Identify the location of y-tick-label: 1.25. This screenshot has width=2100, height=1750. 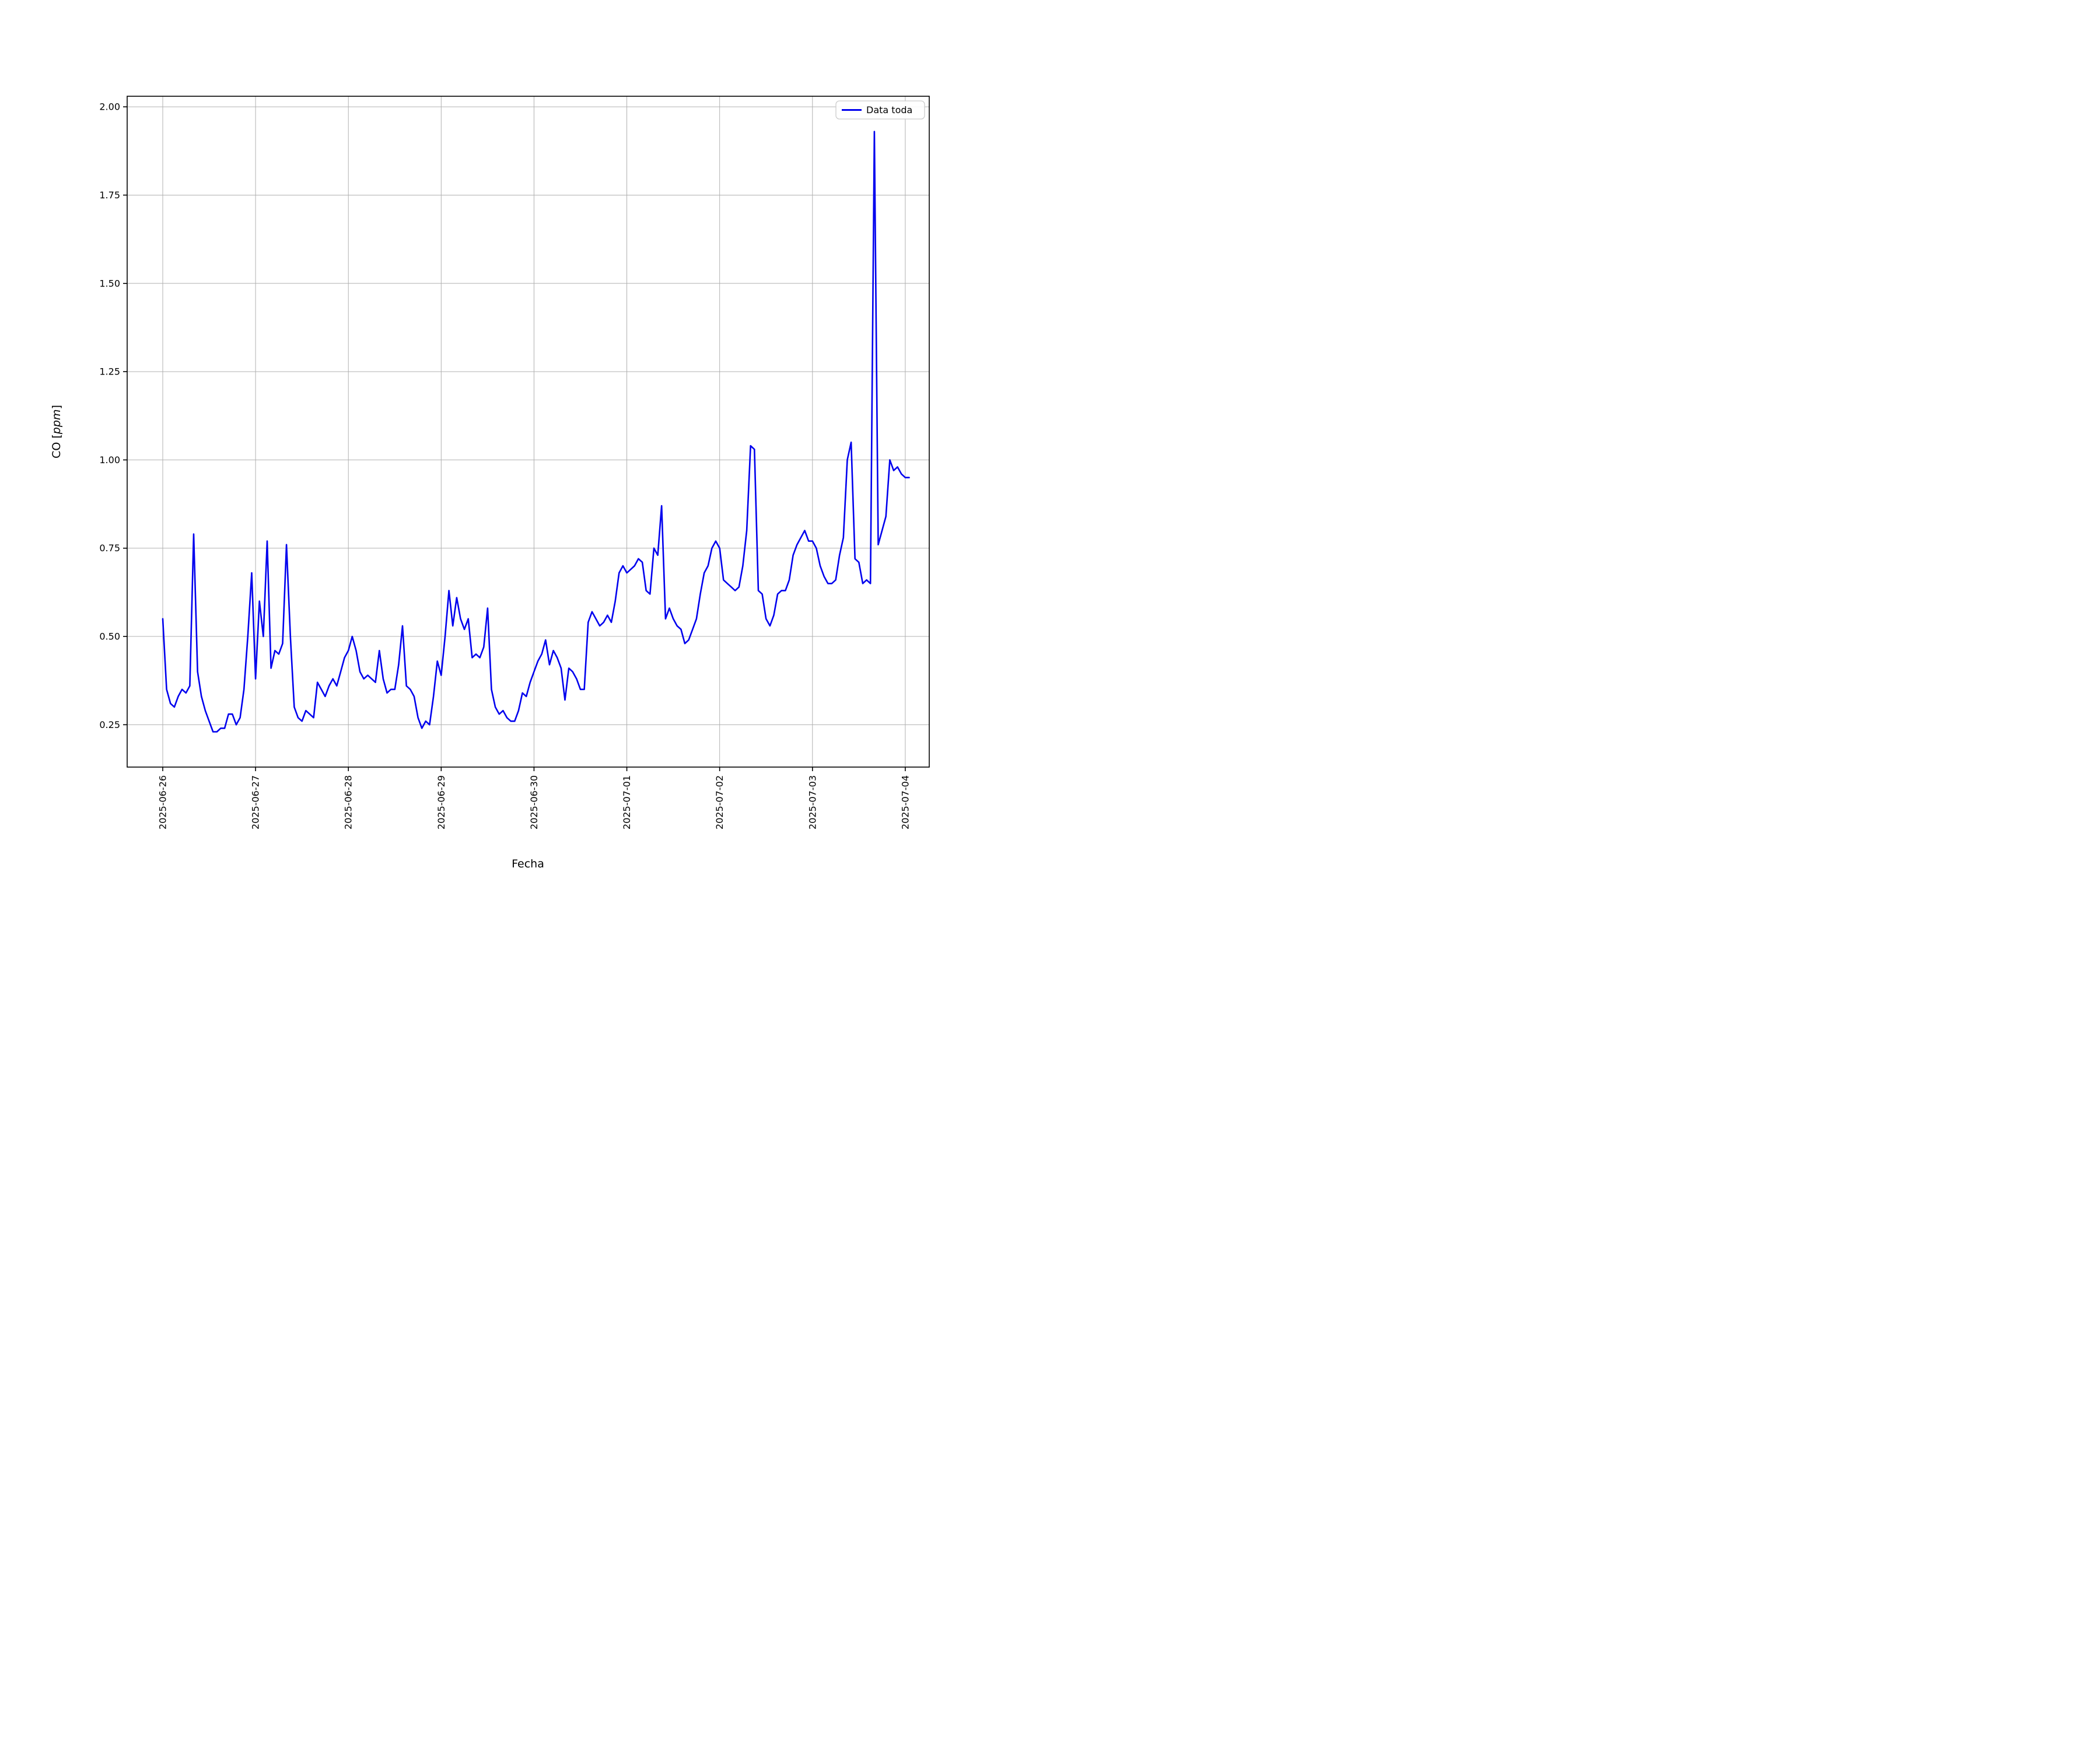
(109, 371).